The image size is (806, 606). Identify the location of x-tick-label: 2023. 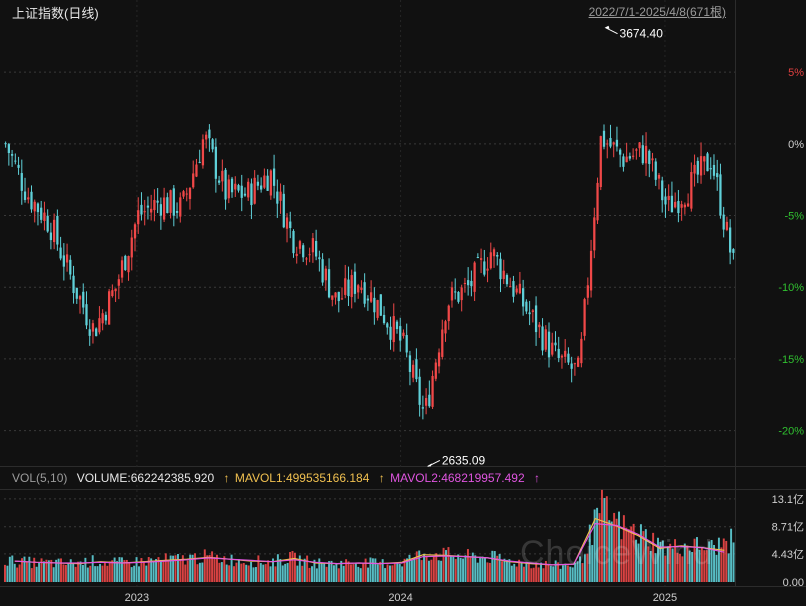
(137, 598).